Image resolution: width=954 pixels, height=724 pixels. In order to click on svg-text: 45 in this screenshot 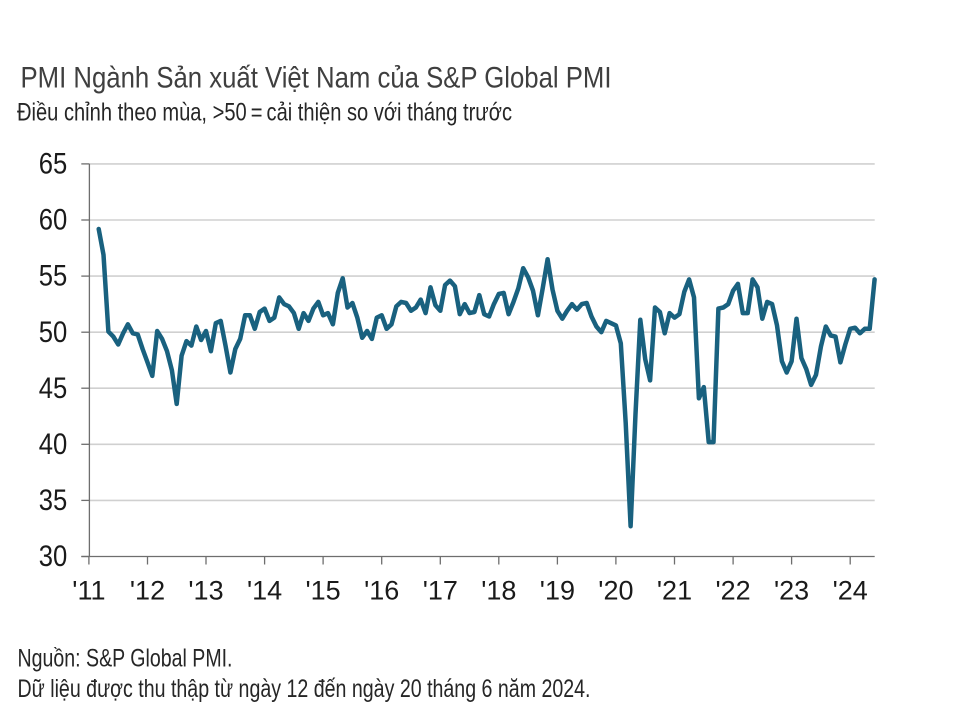, I will do `click(53, 388)`.